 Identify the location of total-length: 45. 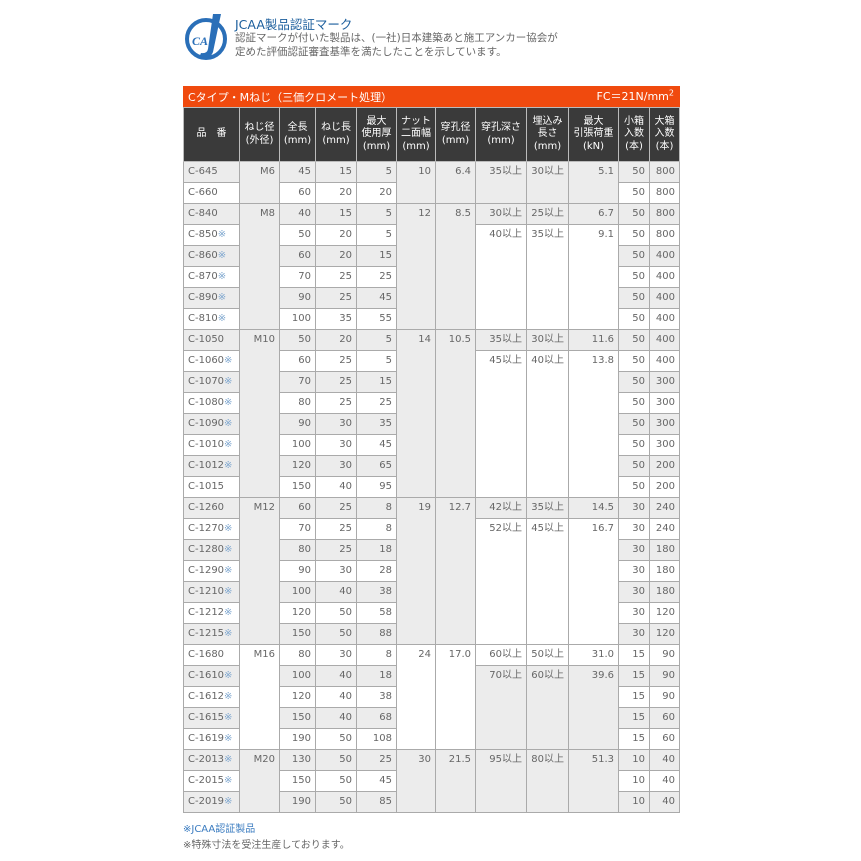
(297, 172).